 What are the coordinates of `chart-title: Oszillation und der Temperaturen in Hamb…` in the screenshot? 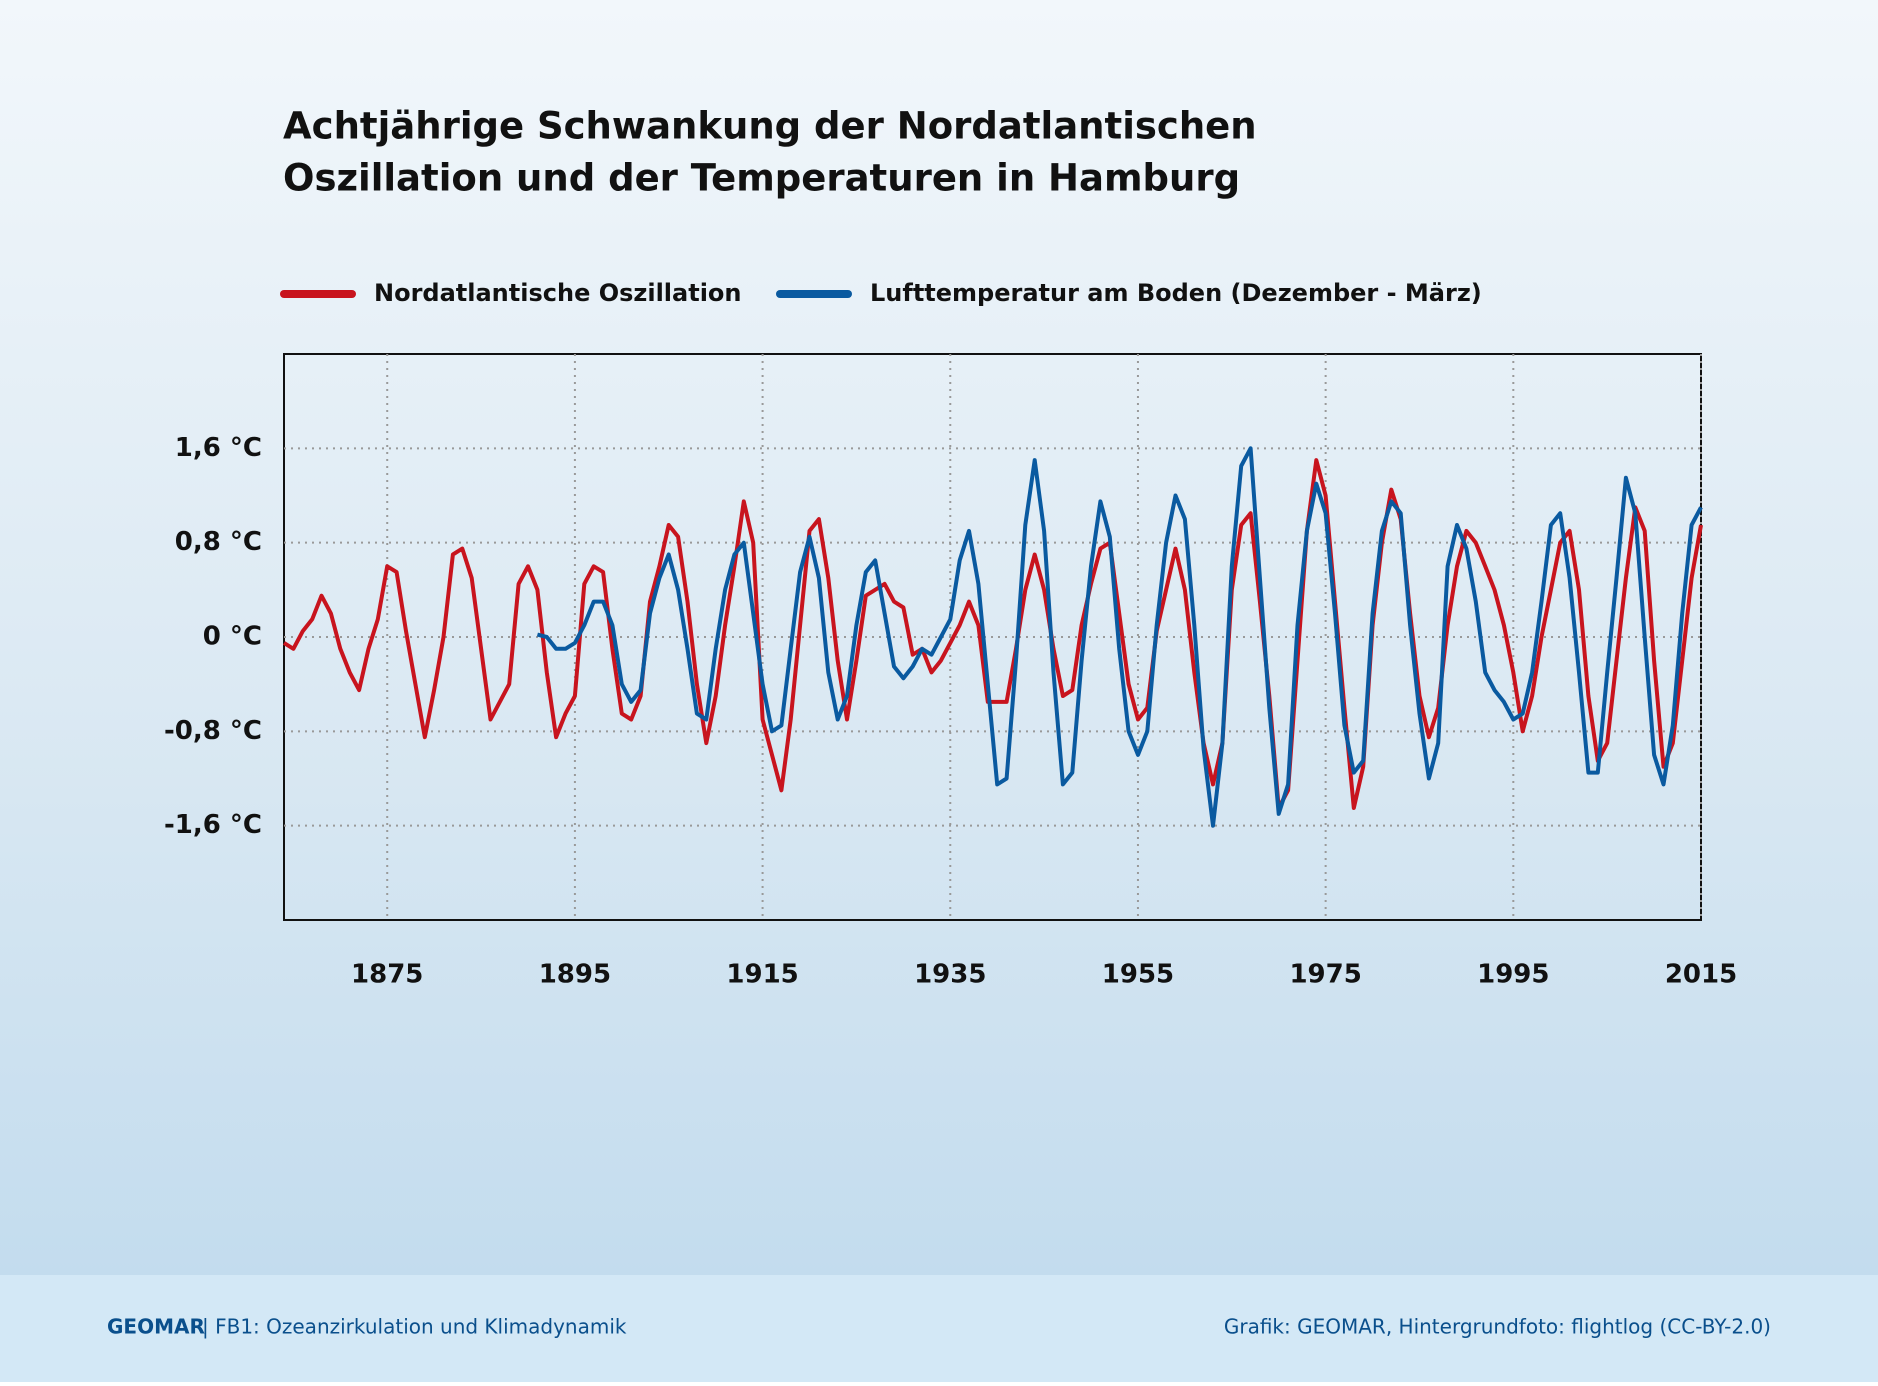 It's located at (761, 178).